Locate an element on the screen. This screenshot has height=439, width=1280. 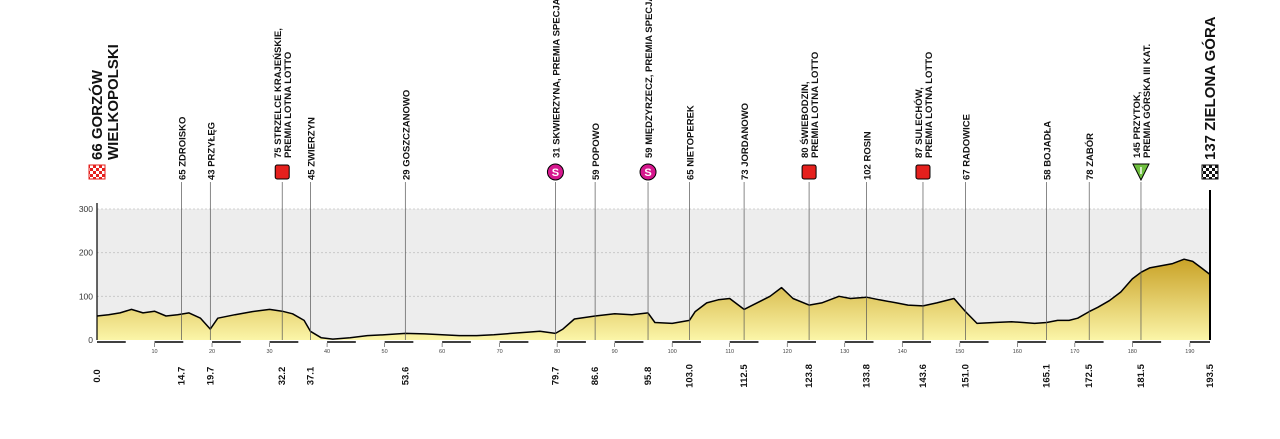
waypoint-label-2: 43 PRZYŁĘG is located at coordinates (211, 151).